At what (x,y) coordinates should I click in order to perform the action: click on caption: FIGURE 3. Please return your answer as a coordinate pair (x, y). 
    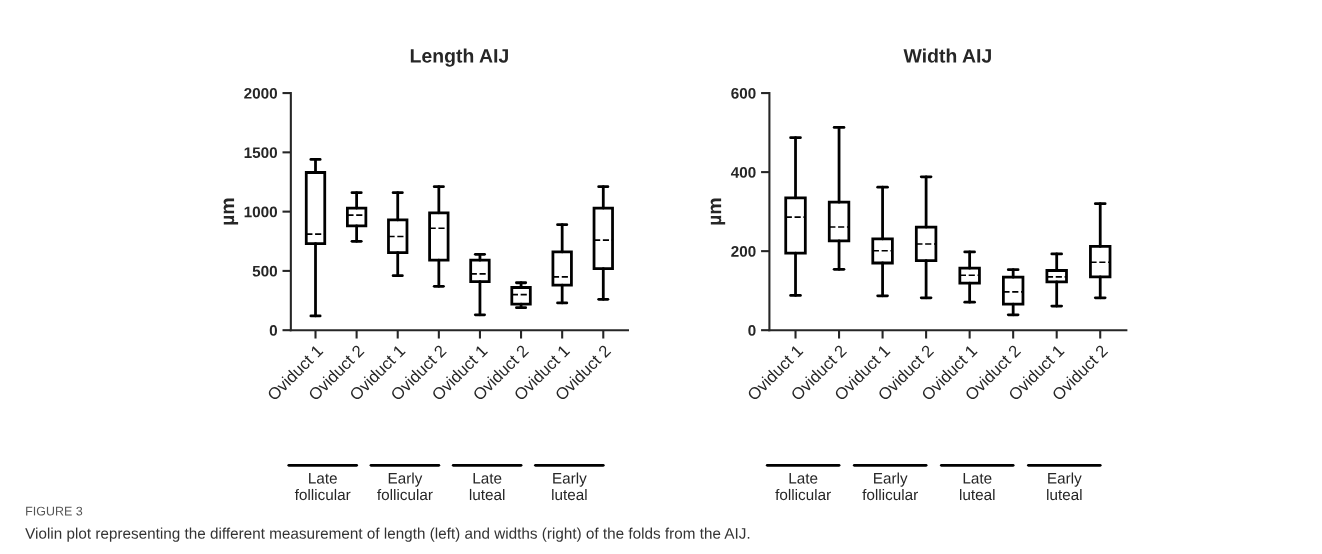
    Looking at the image, I should click on (54, 511).